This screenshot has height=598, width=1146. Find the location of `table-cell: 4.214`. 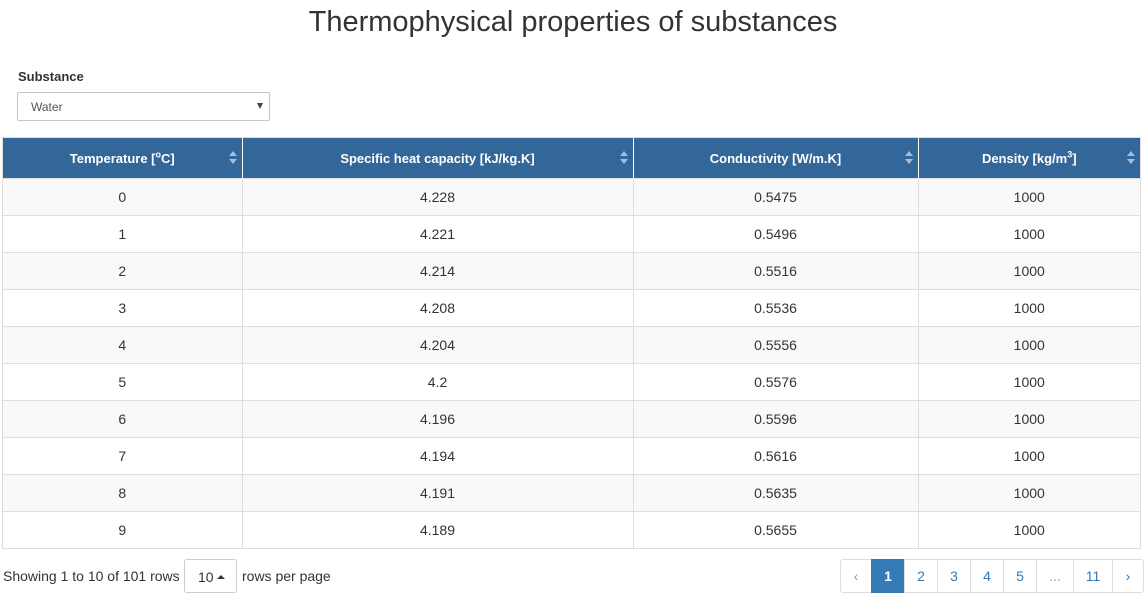

table-cell: 4.214 is located at coordinates (438, 271).